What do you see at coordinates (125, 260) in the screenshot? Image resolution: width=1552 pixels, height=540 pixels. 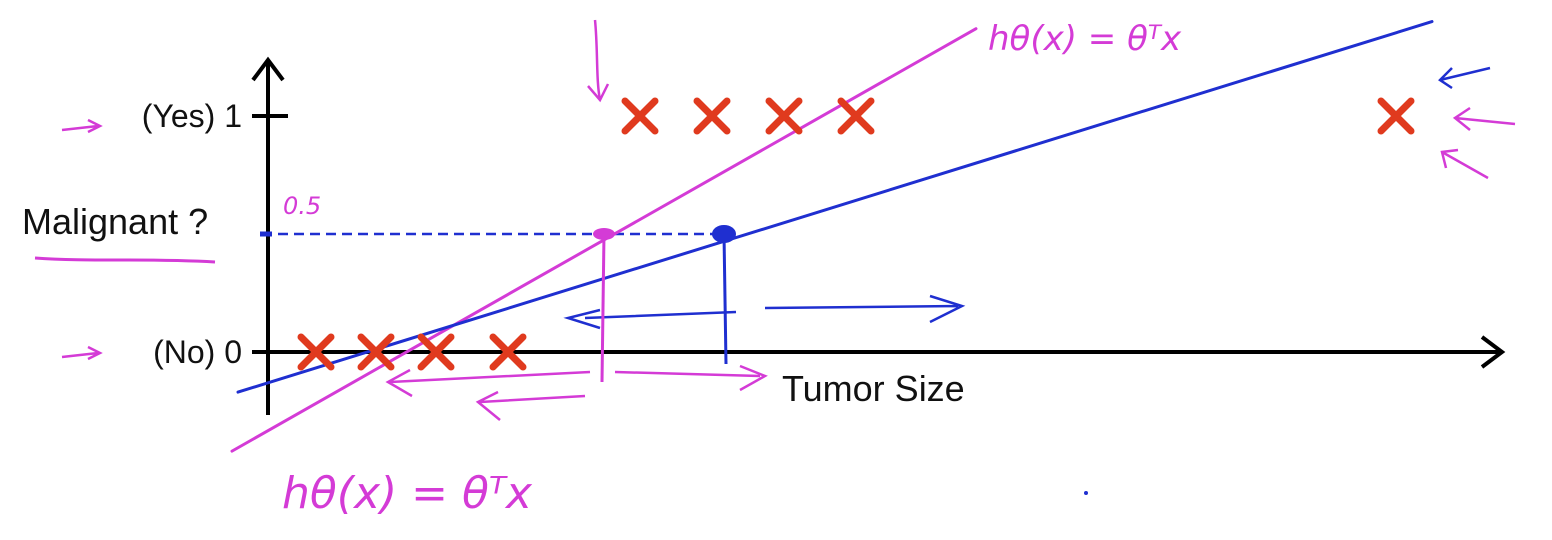 I see `ylabel-underline` at bounding box center [125, 260].